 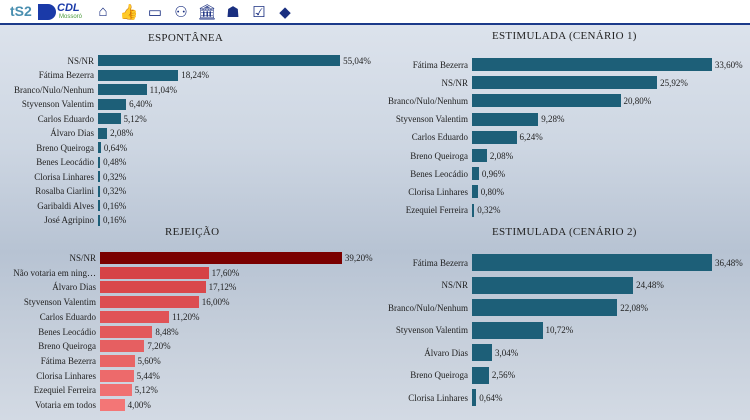 What do you see at coordinates (81, 147) in the screenshot?
I see `bar-row: Breno Queiroga 0,64%` at bounding box center [81, 147].